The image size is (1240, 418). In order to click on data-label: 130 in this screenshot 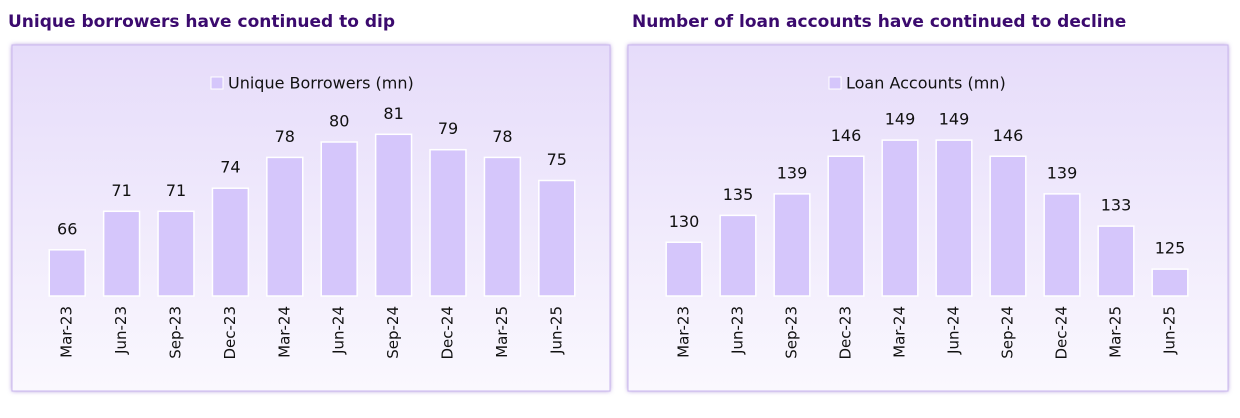, I will do `click(684, 221)`.